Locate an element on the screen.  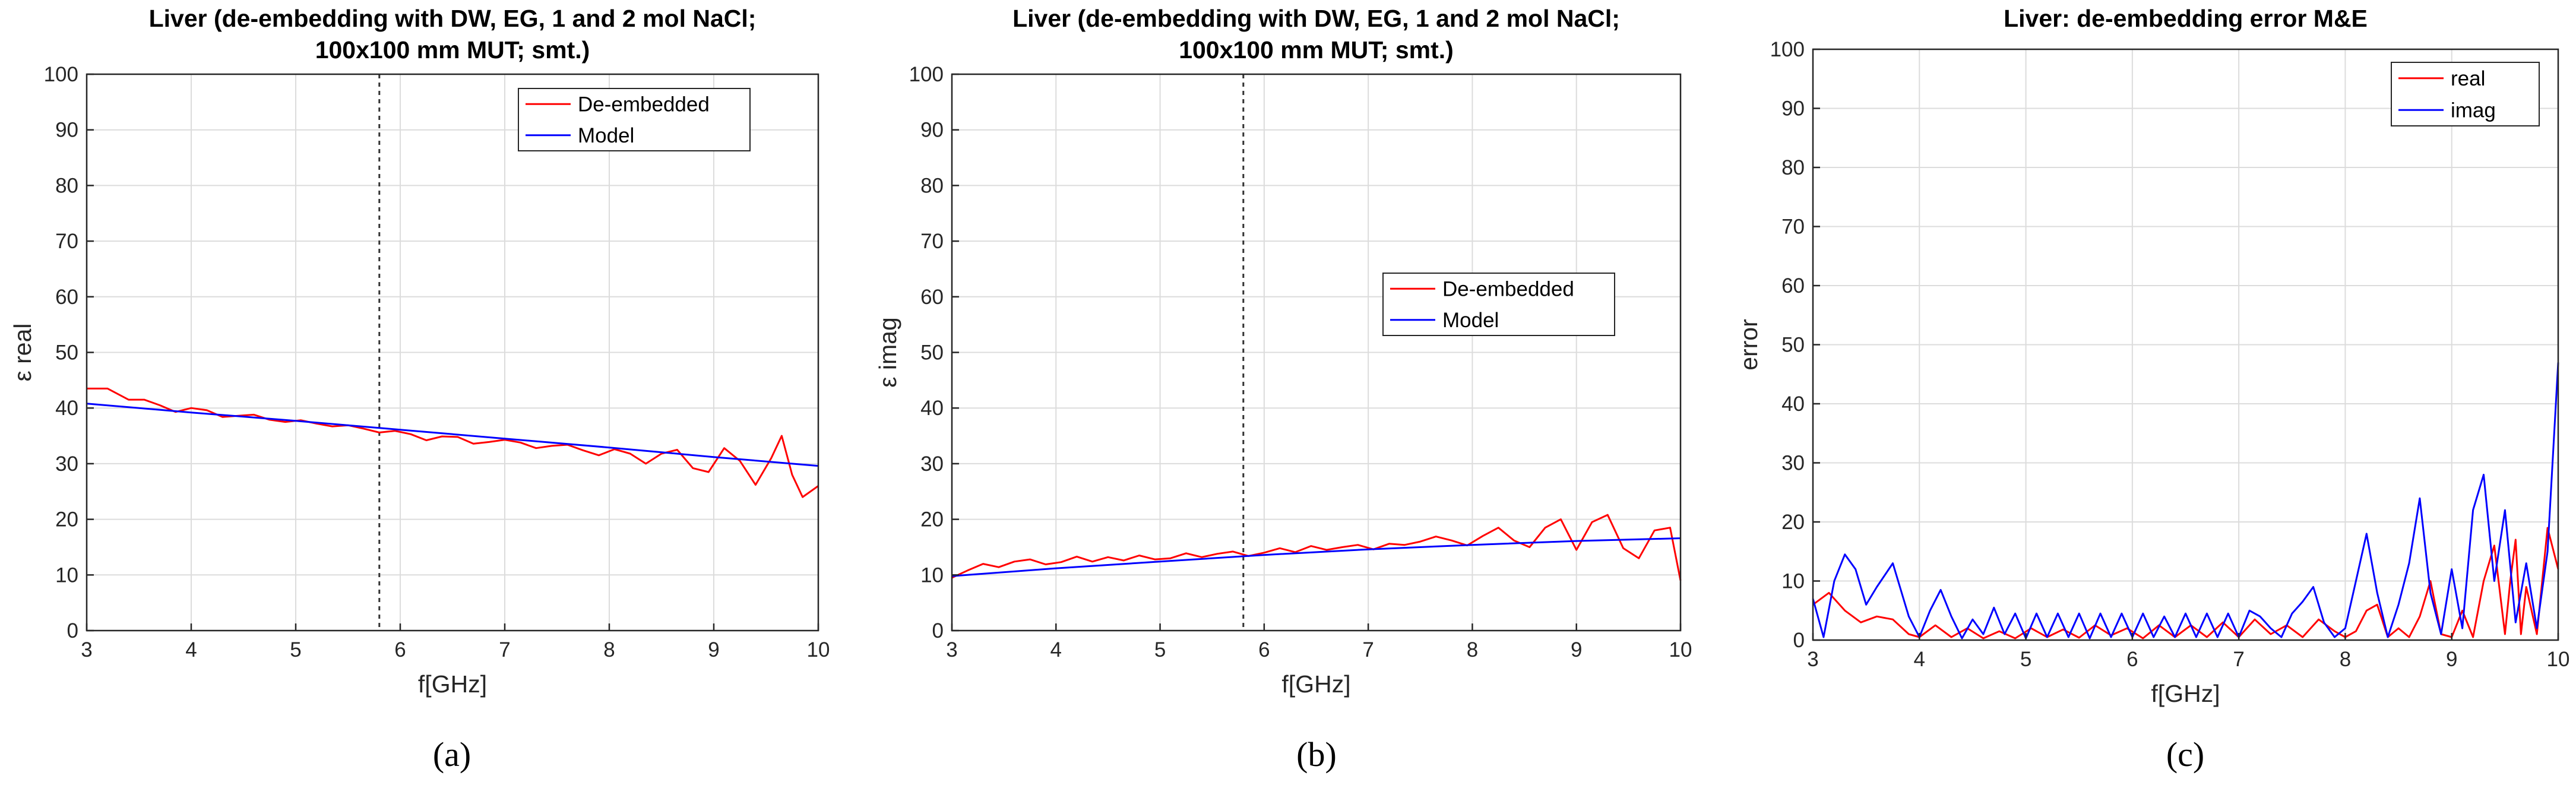
legend-entry: imag is located at coordinates (2473, 110).